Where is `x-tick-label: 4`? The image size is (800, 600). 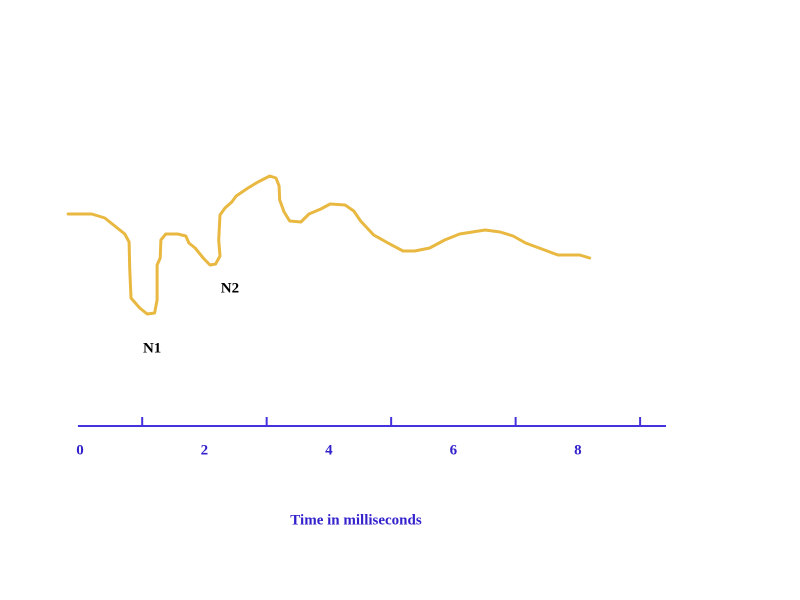 x-tick-label: 4 is located at coordinates (329, 450).